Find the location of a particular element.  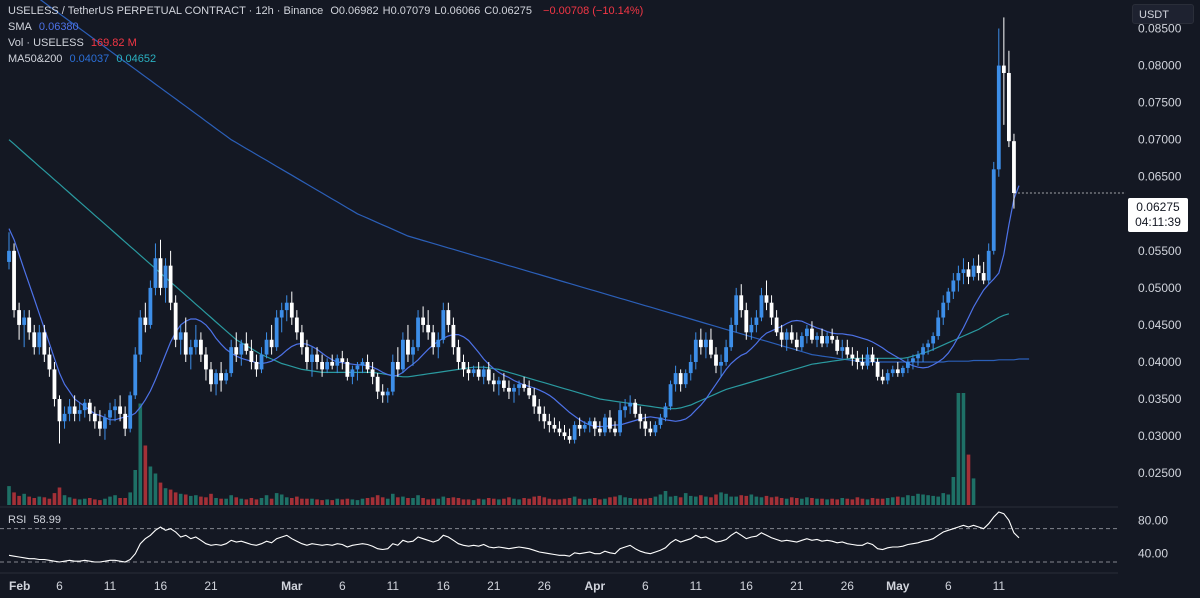

ma-legend: MA50&200 0.04037 0.04652 is located at coordinates (84, 59).